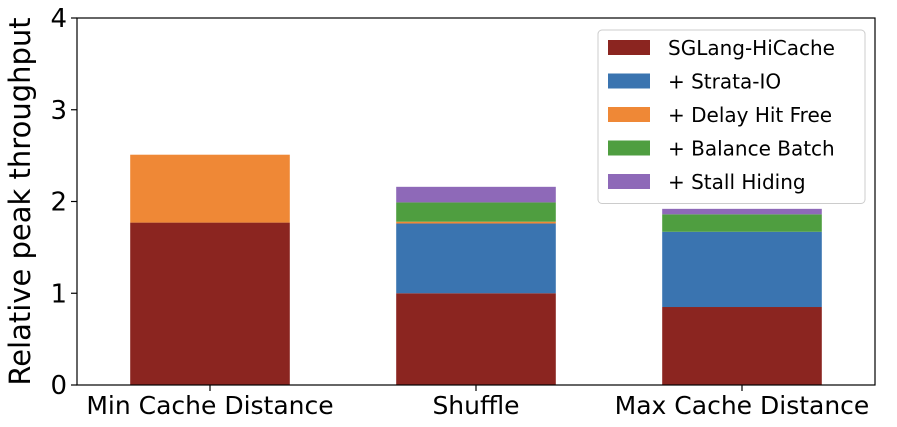 This screenshot has width=897, height=427. Describe the element at coordinates (20, 201) in the screenshot. I see `y-axis-title: Relative peak throughput` at that location.